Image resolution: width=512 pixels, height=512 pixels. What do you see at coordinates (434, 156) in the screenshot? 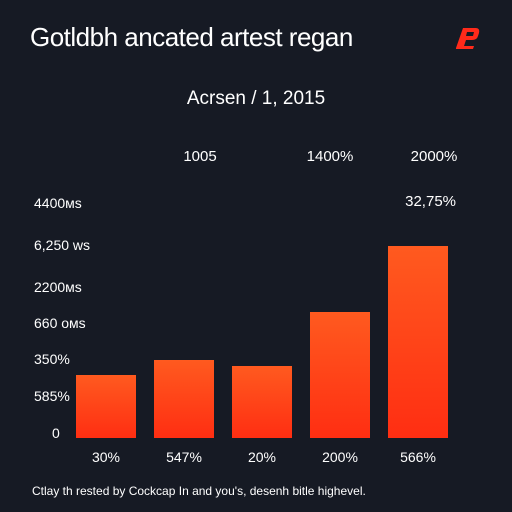
I see `top-value-label: 2000%` at bounding box center [434, 156].